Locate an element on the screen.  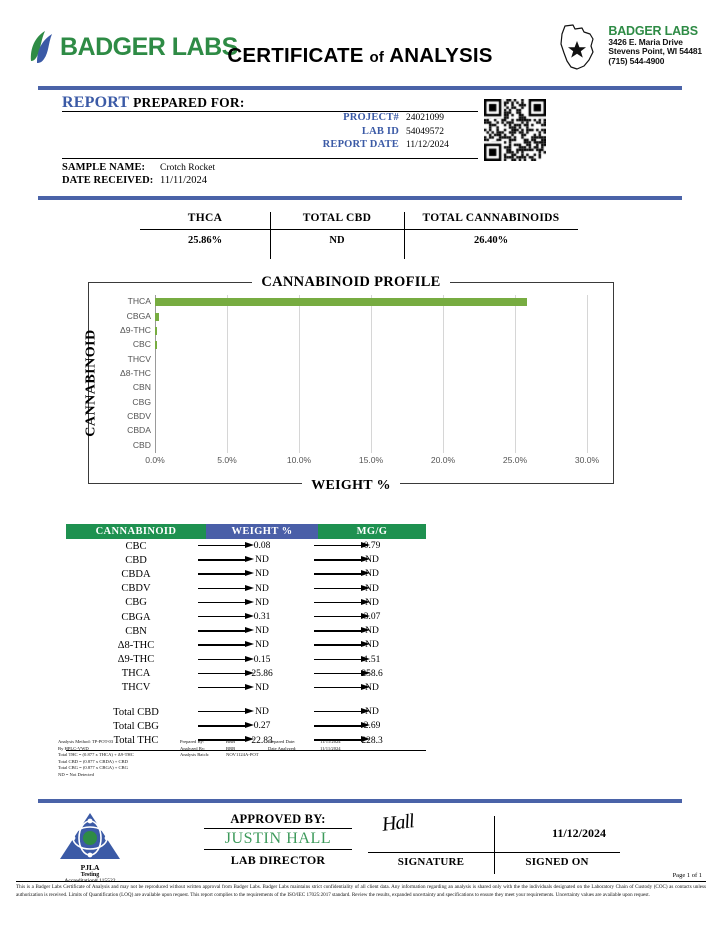
note-line: By HPLC-VWD is located at coordinates (73, 748).